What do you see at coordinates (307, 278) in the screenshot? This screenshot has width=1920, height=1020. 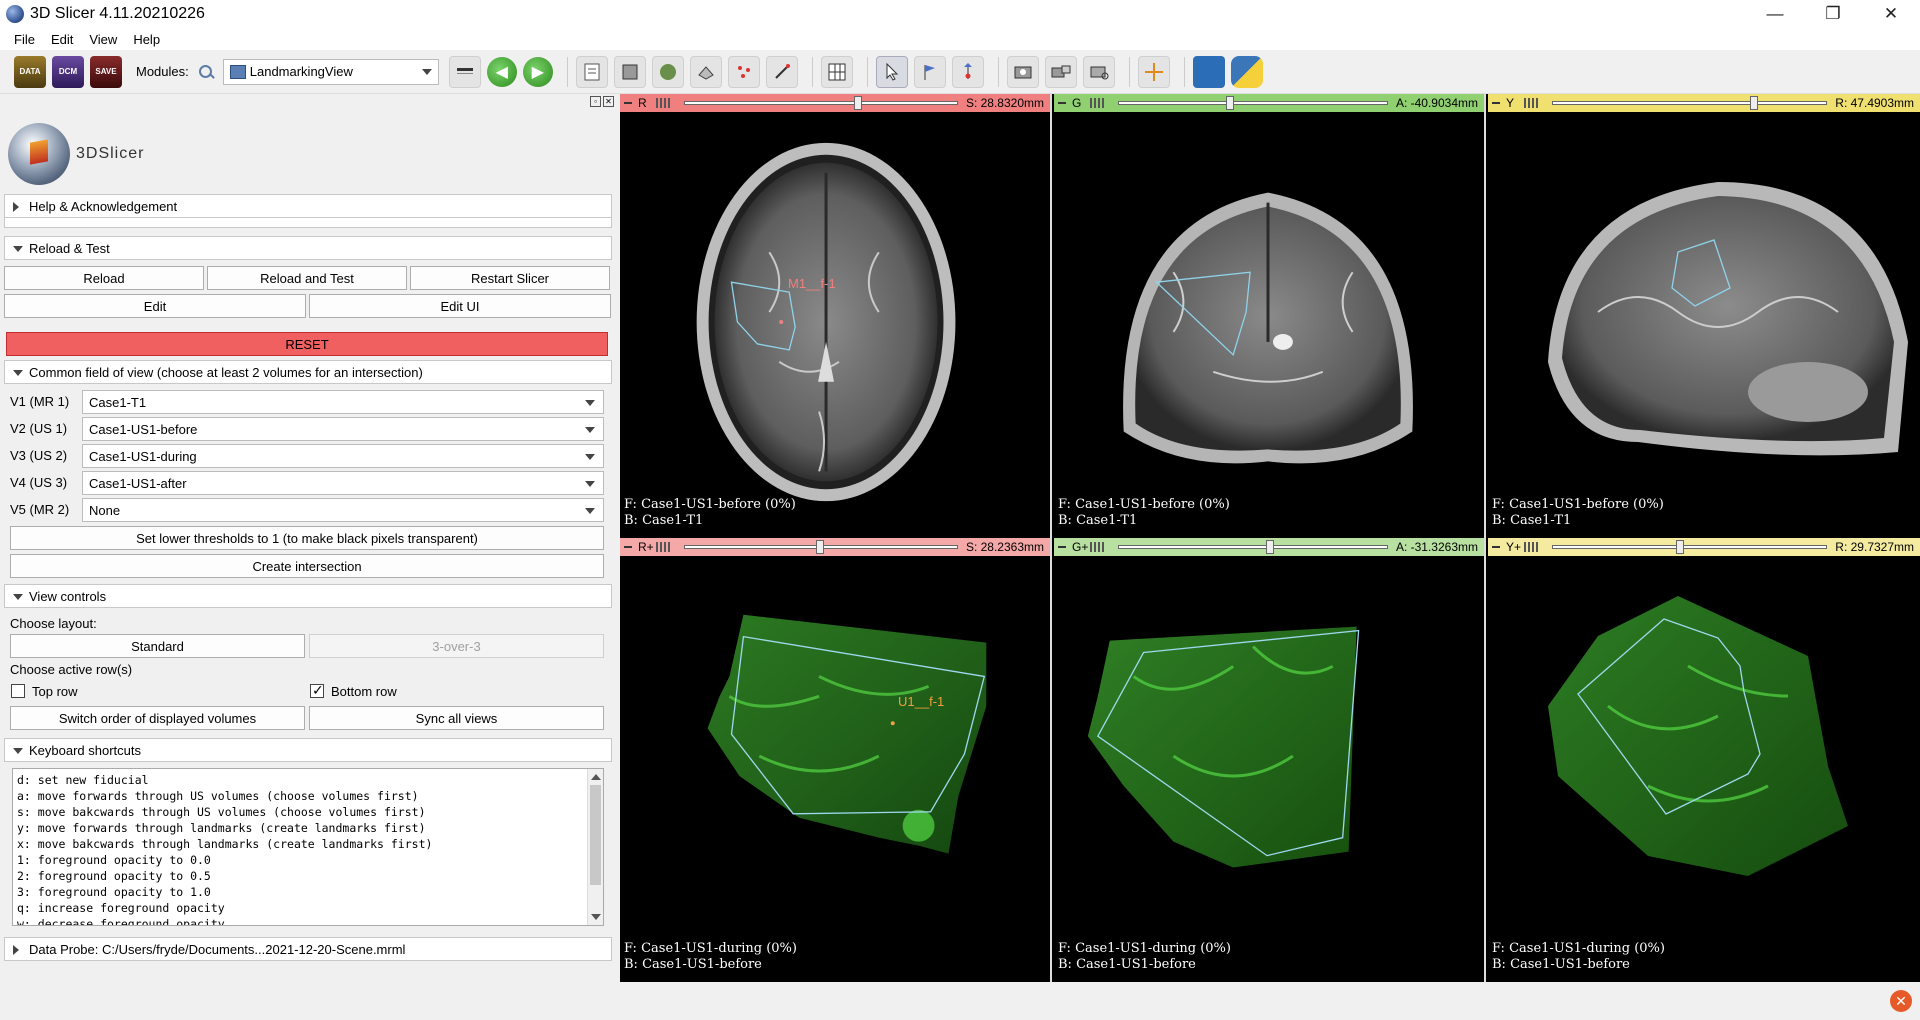 I see `reload-and-test-button: Reload and Test` at bounding box center [307, 278].